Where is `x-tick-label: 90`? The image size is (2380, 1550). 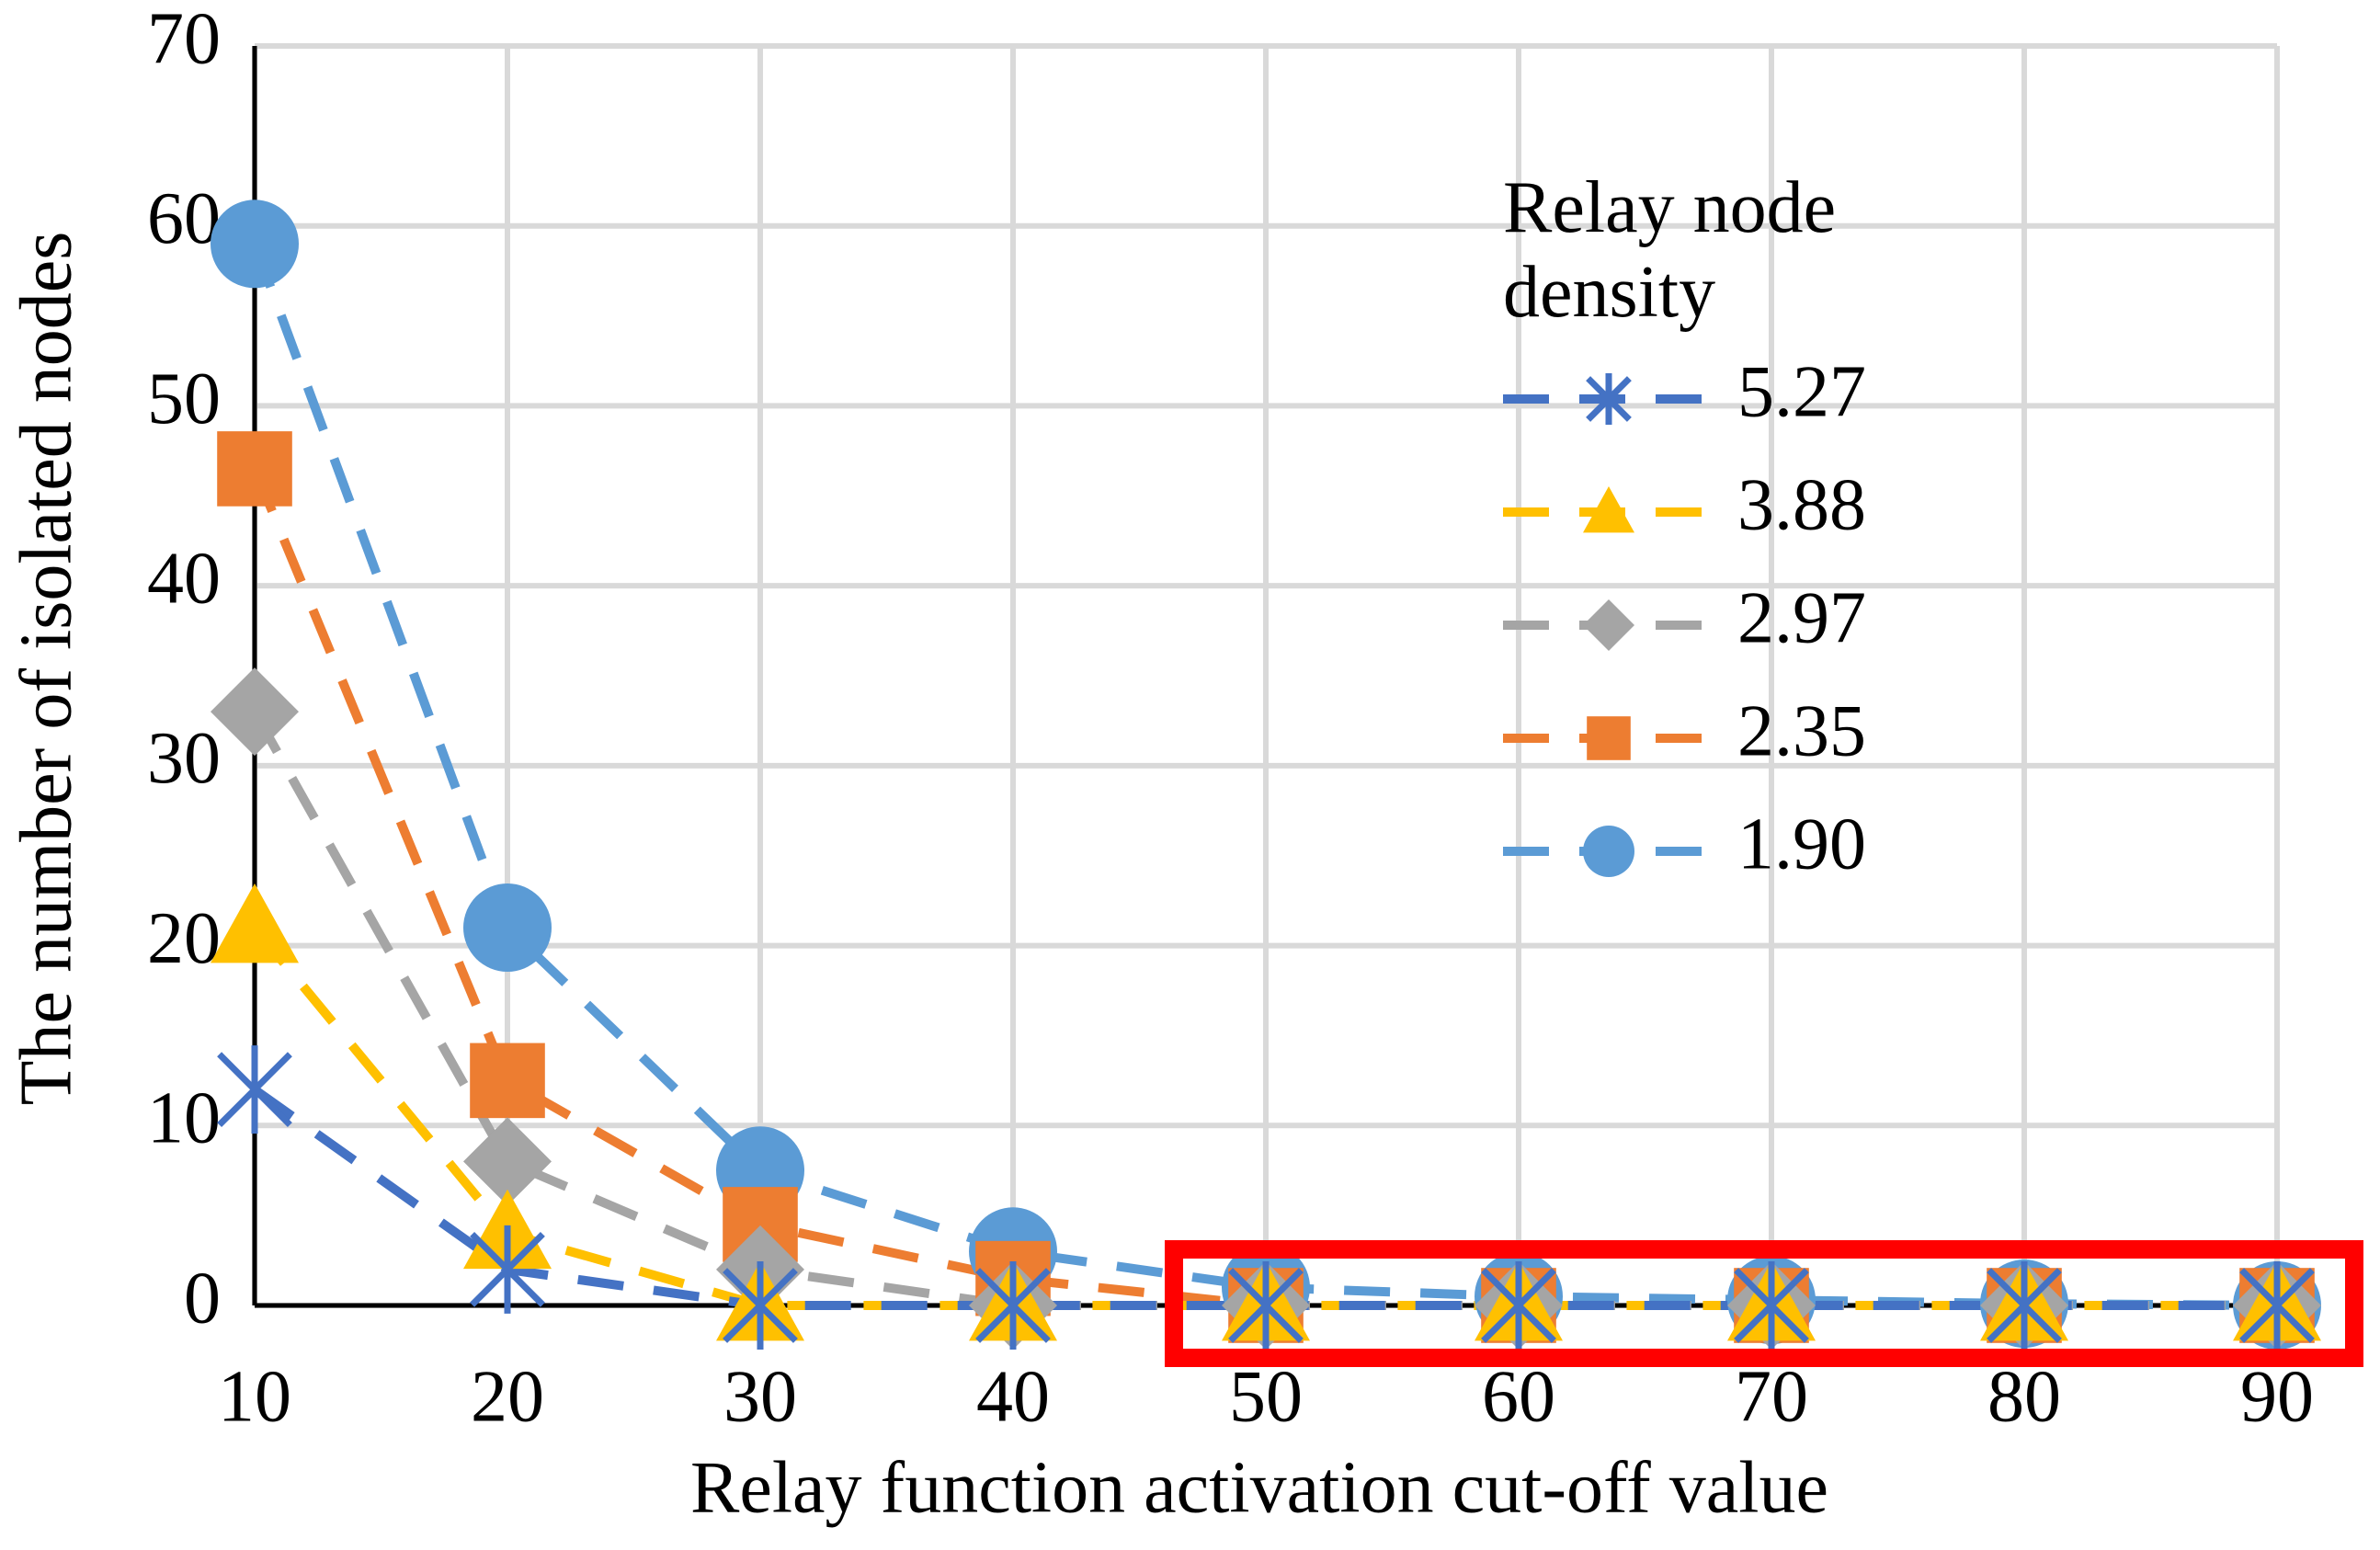 x-tick-label: 90 is located at coordinates (2277, 1396).